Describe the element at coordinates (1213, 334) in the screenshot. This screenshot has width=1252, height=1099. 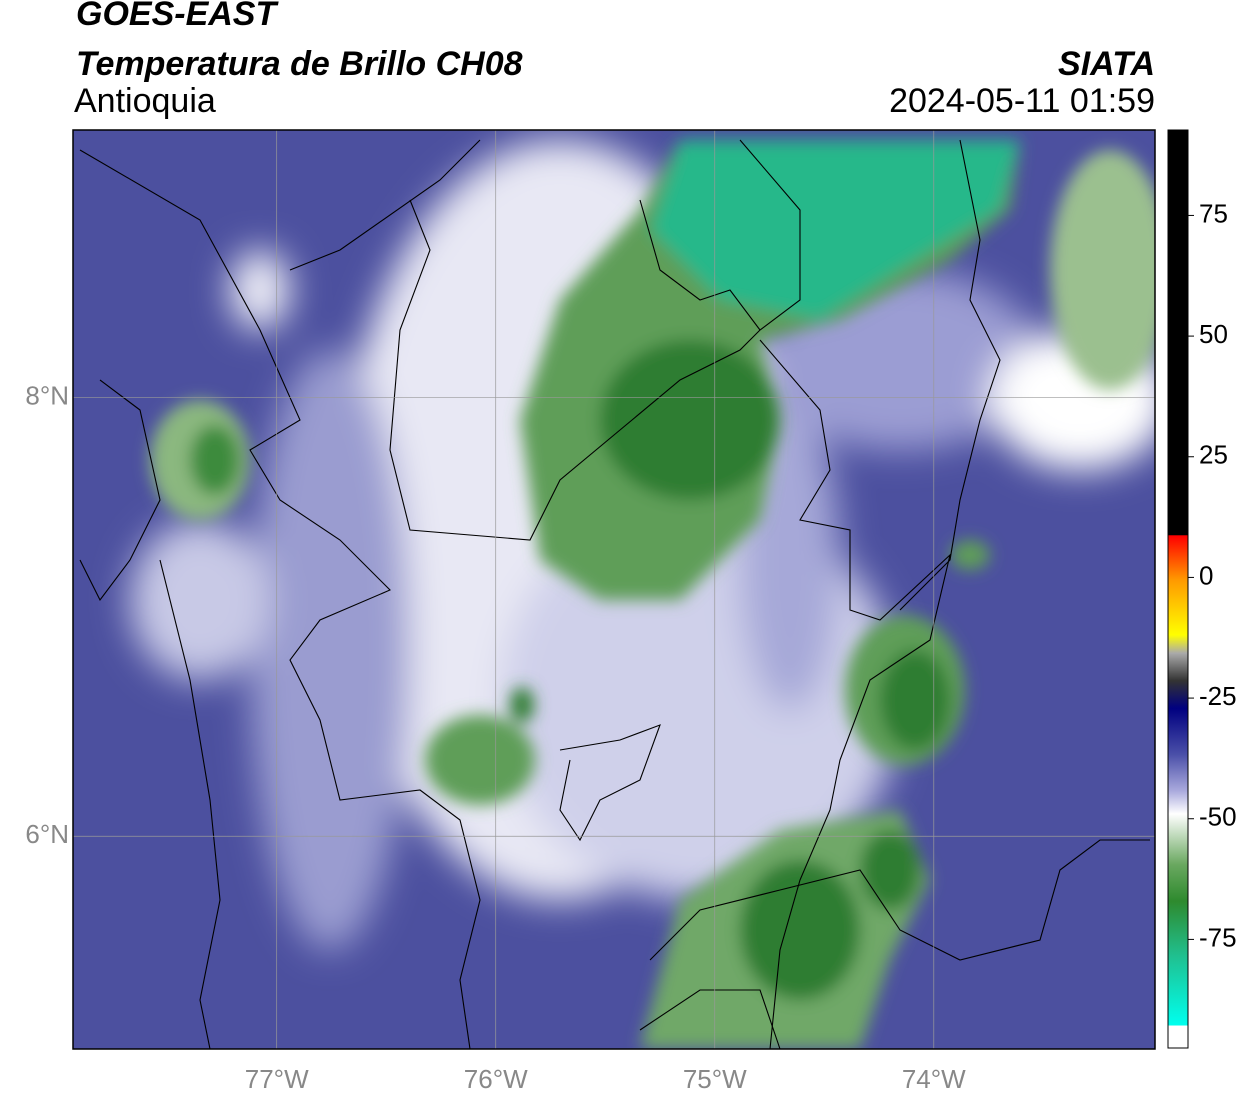
I see `colorbar-tick-label: 50` at that location.